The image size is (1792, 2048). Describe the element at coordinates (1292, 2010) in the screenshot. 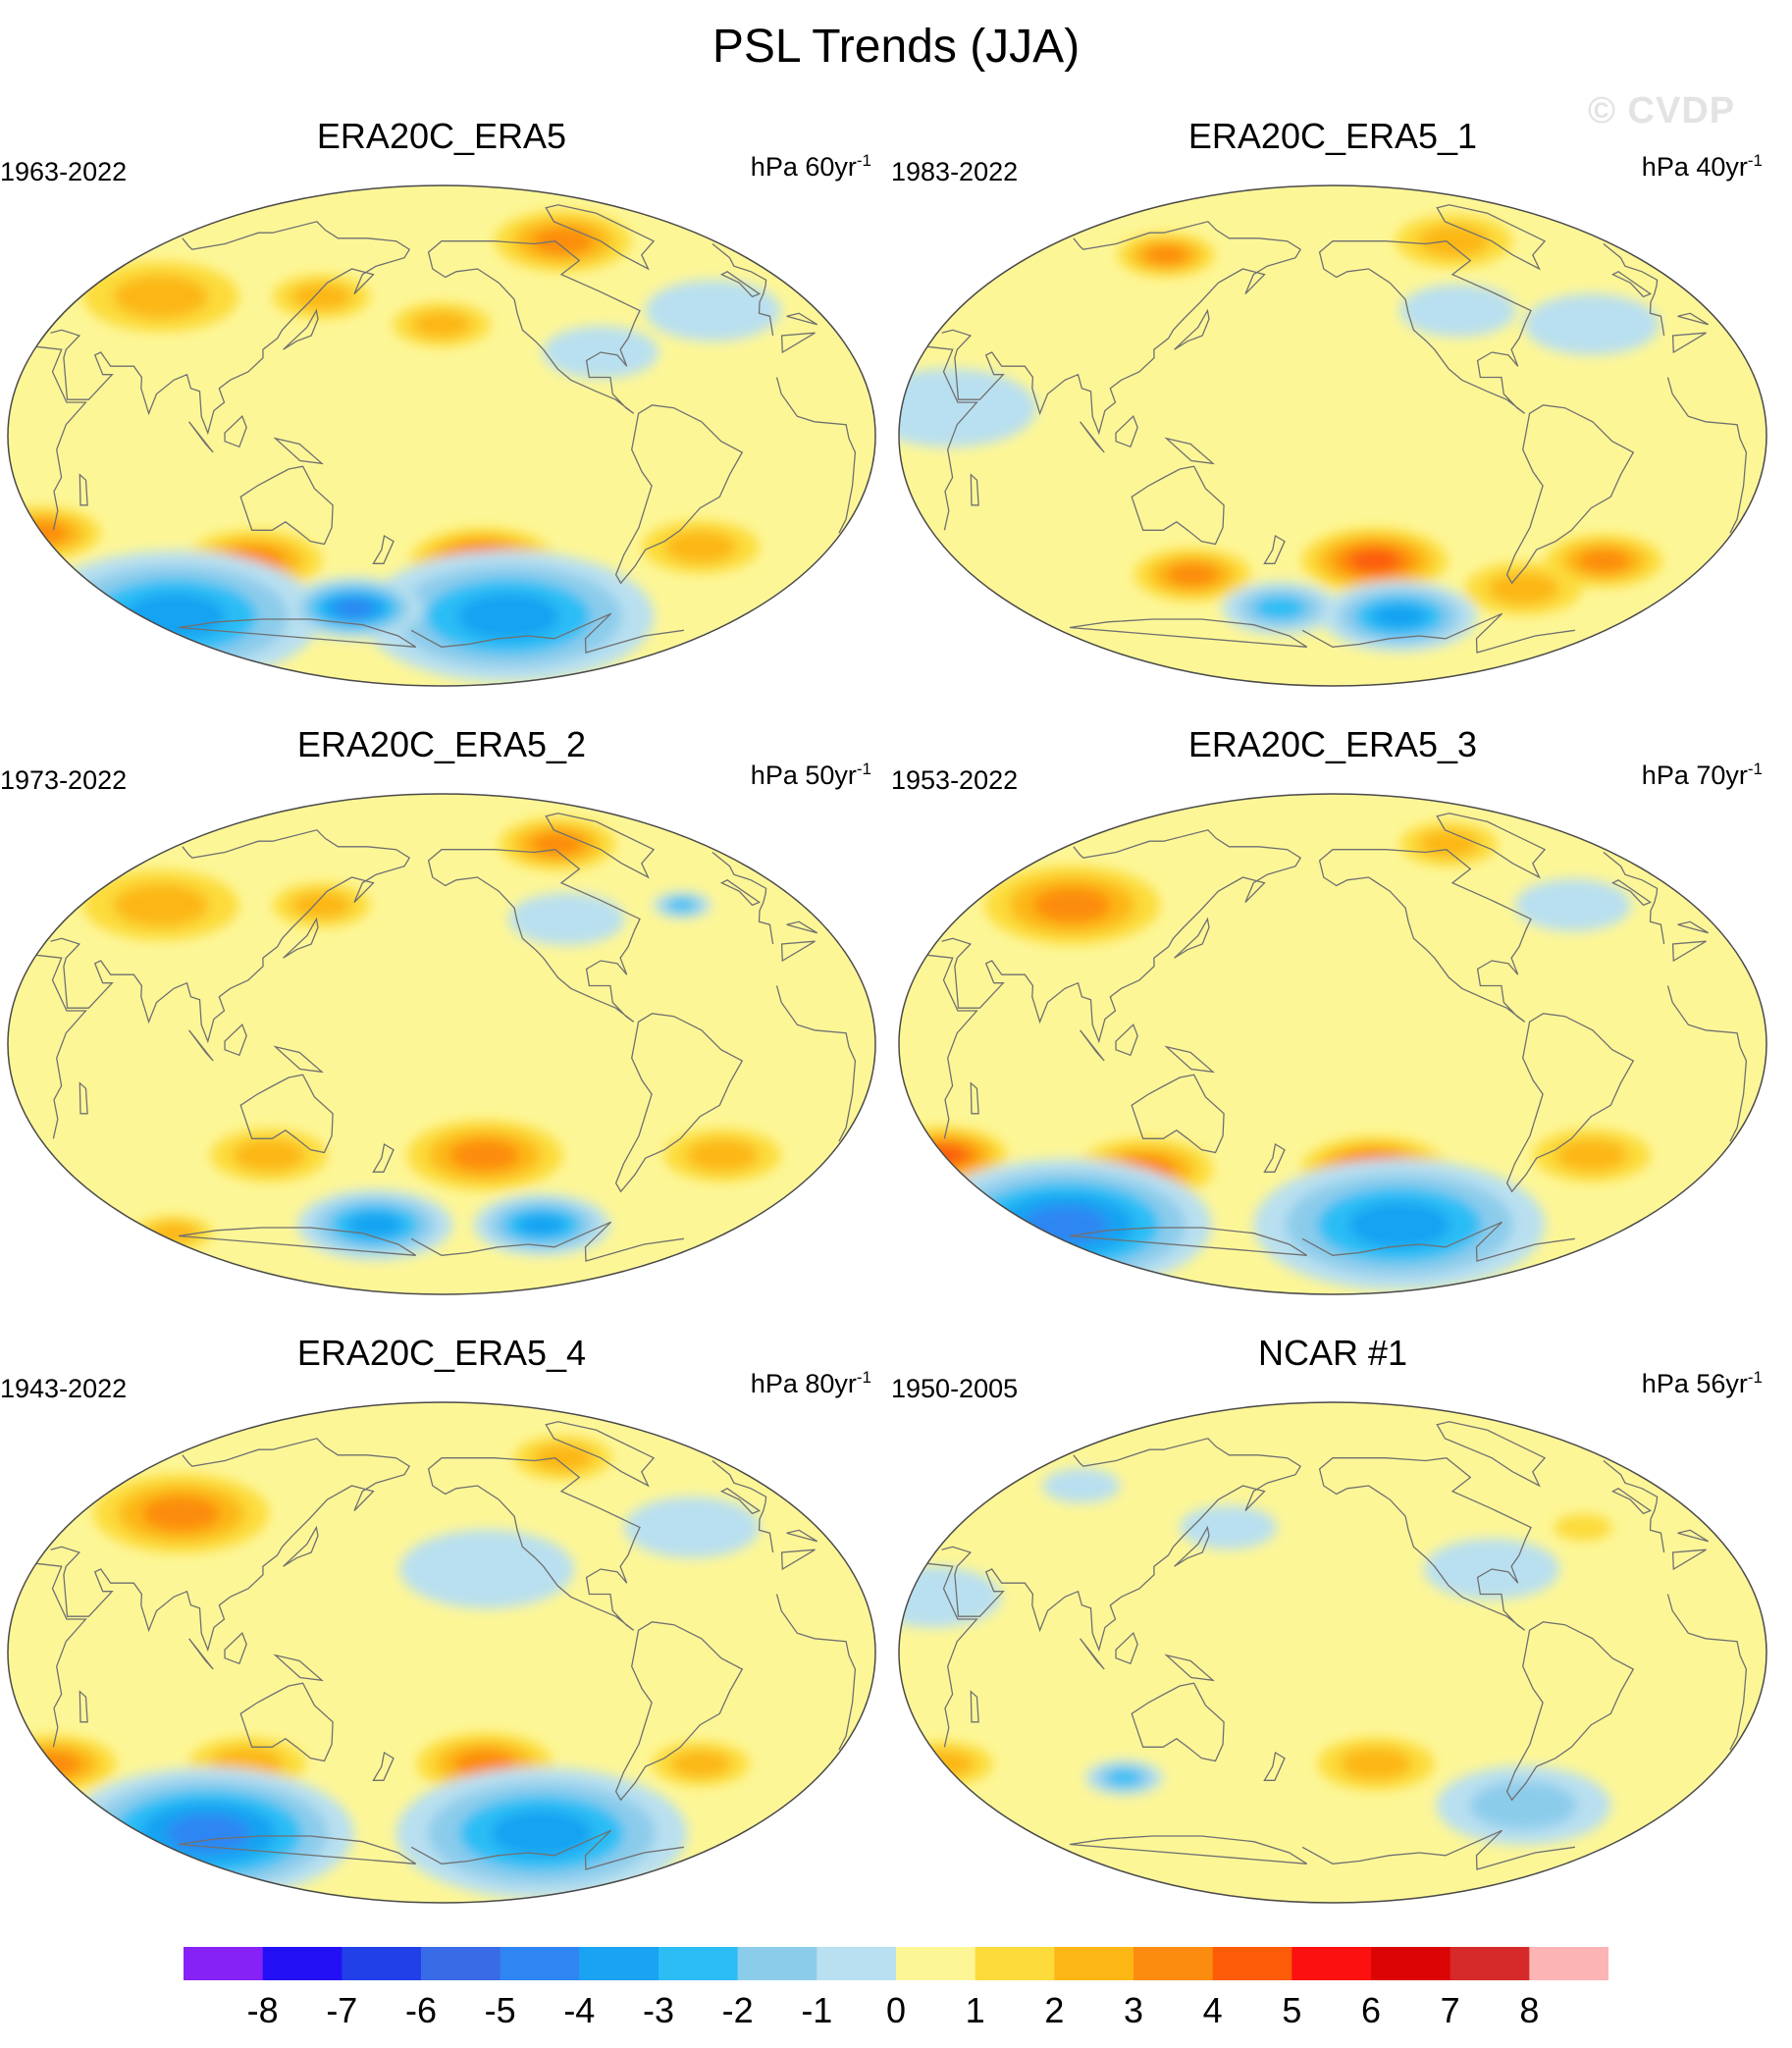

I see `colorbar-tick-label: 5` at that location.